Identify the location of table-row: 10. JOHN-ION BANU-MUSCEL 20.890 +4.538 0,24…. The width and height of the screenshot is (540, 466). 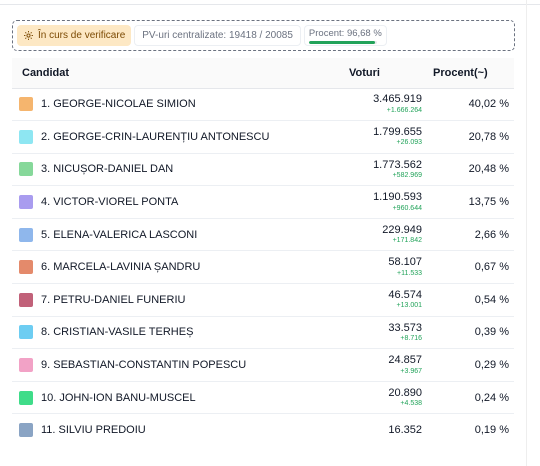
(263, 398).